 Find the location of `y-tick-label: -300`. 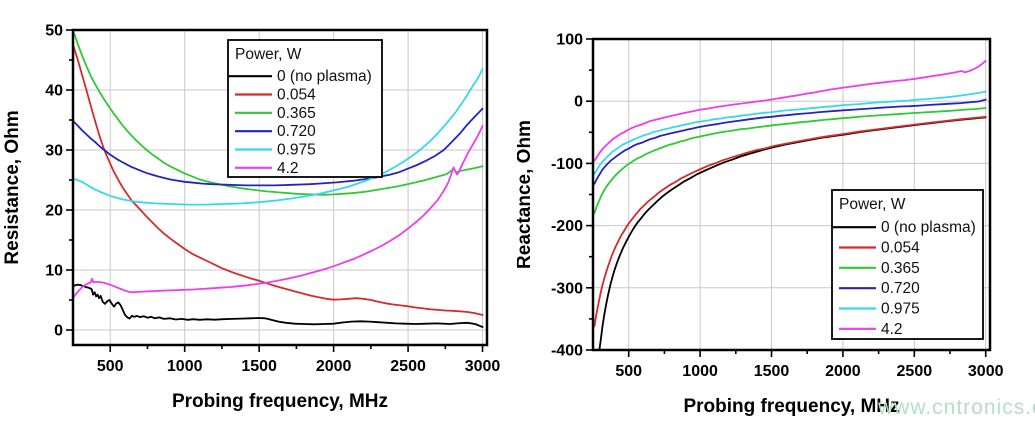

y-tick-label: -300 is located at coordinates (567, 288).